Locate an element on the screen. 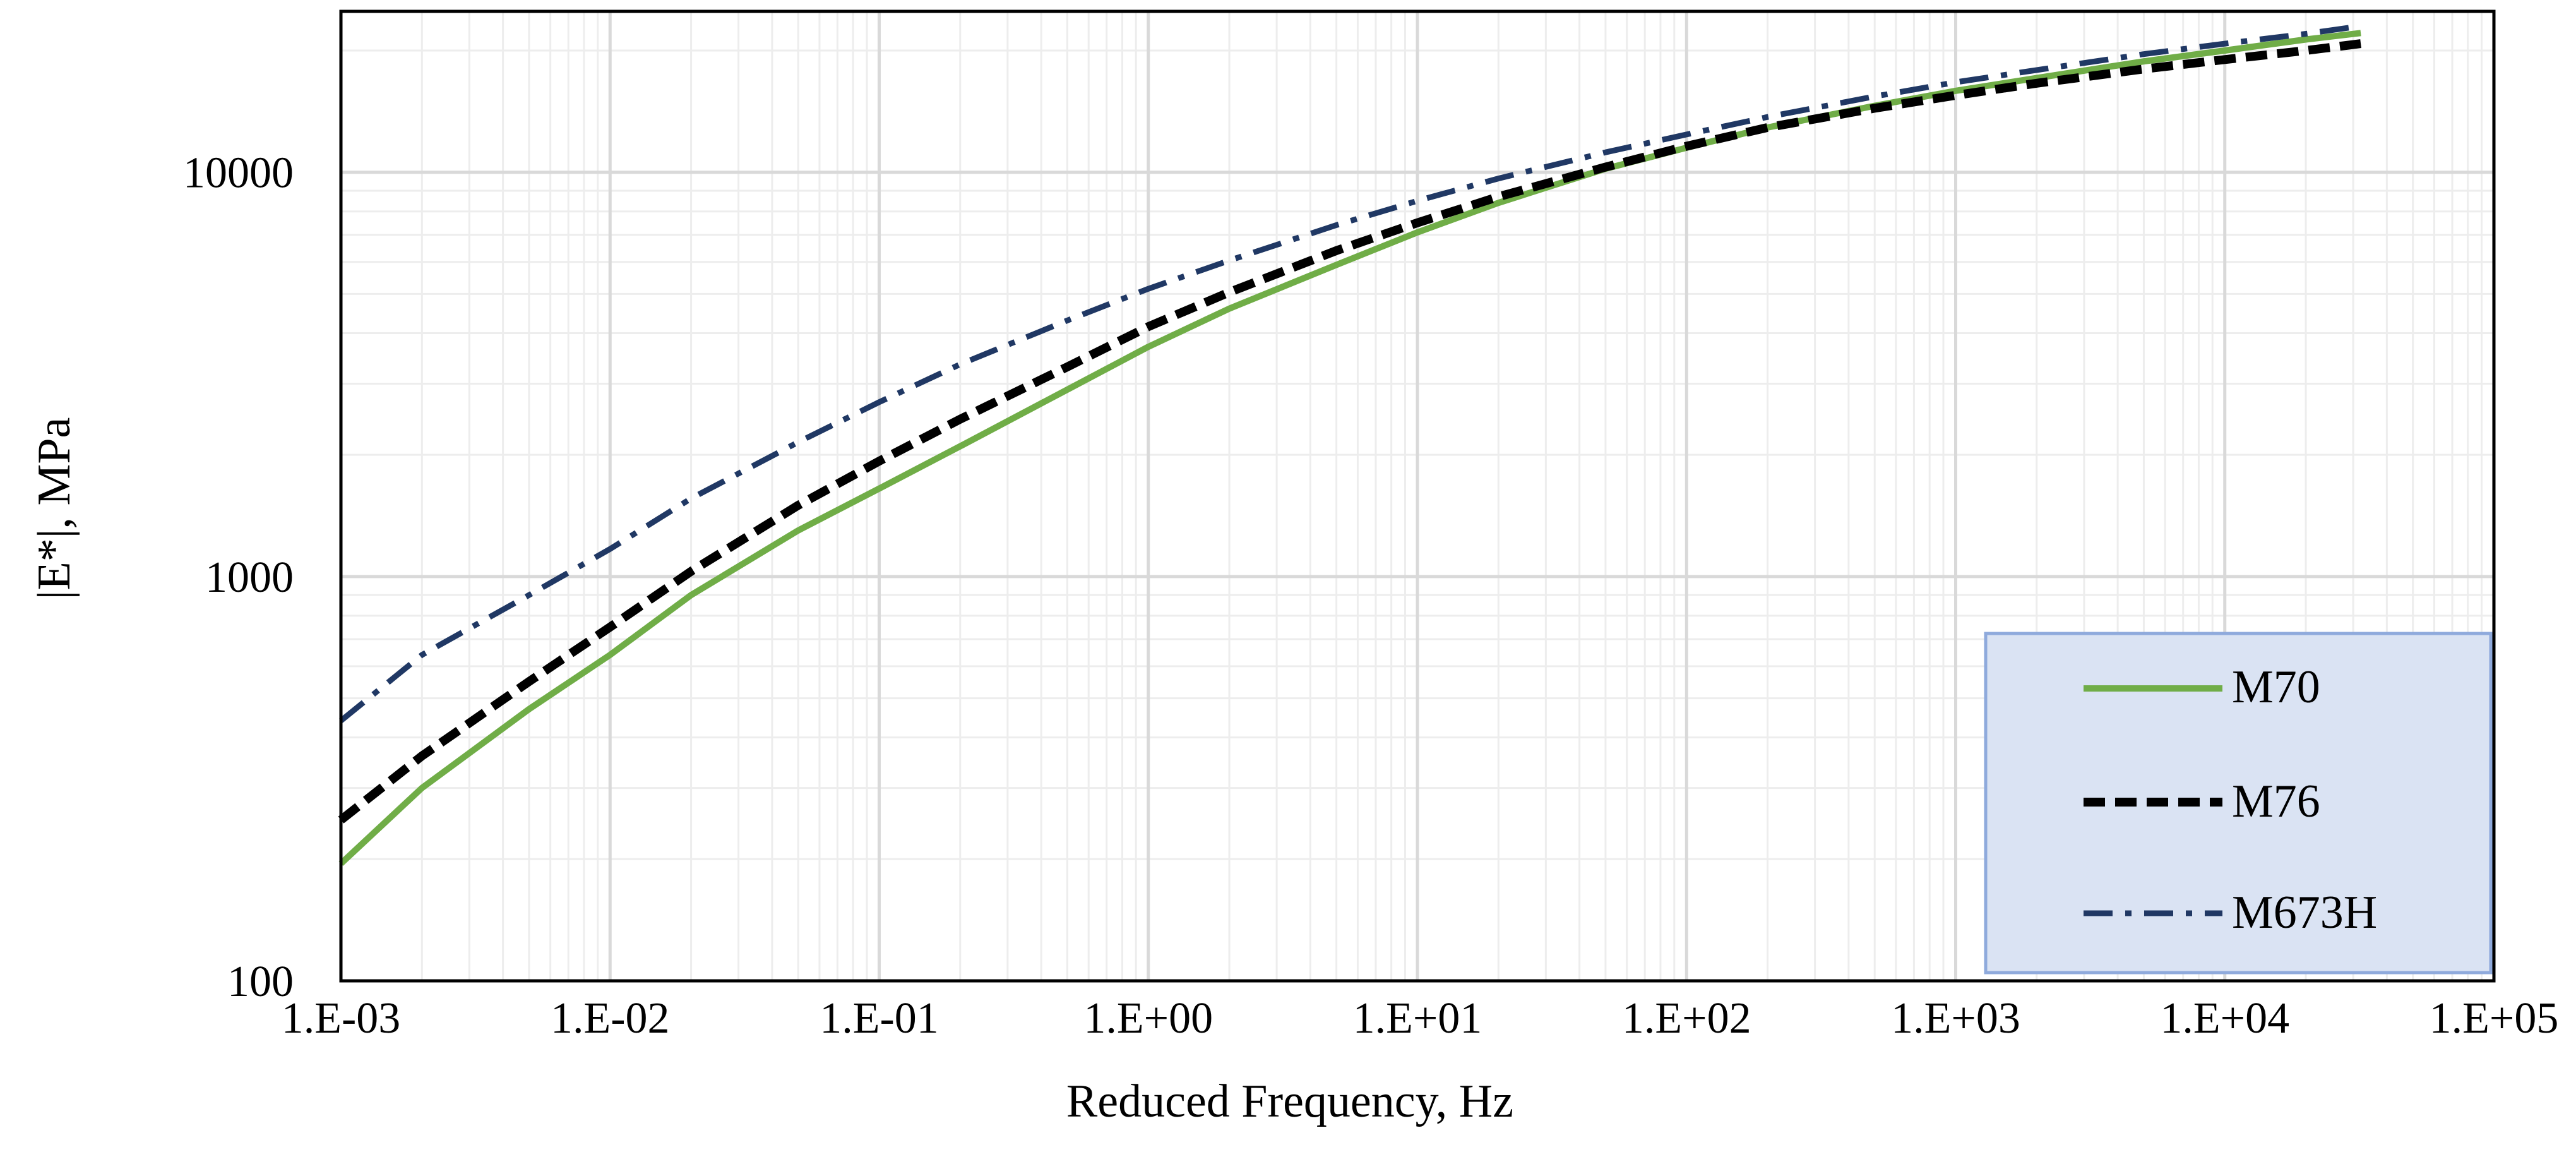 The height and width of the screenshot is (1152, 2576). x-tick-label: 1.E+04 is located at coordinates (2224, 1018).